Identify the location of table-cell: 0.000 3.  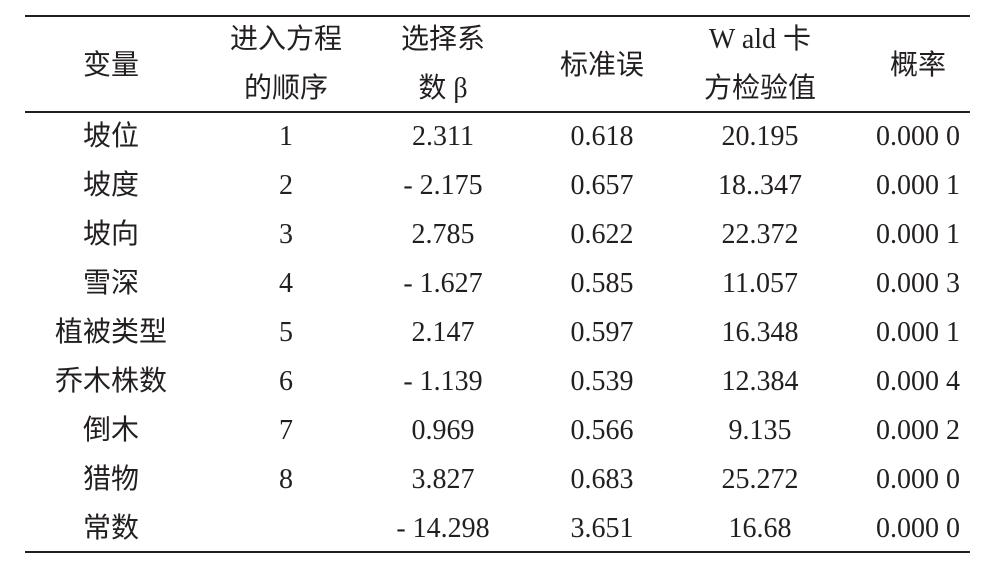
(918, 283).